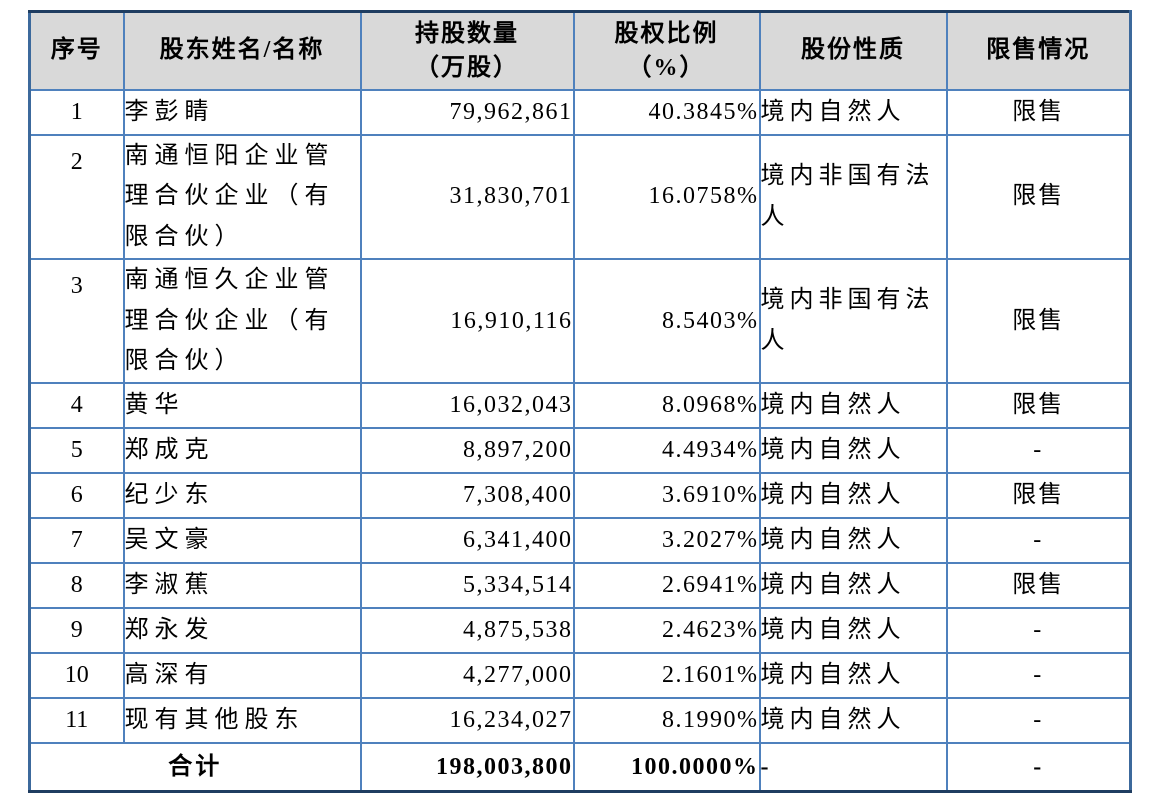 The width and height of the screenshot is (1172, 794). I want to click on table-row: 8 李淑蕉 5,334,514 2.6941% 境内自然人 限售, so click(580, 586).